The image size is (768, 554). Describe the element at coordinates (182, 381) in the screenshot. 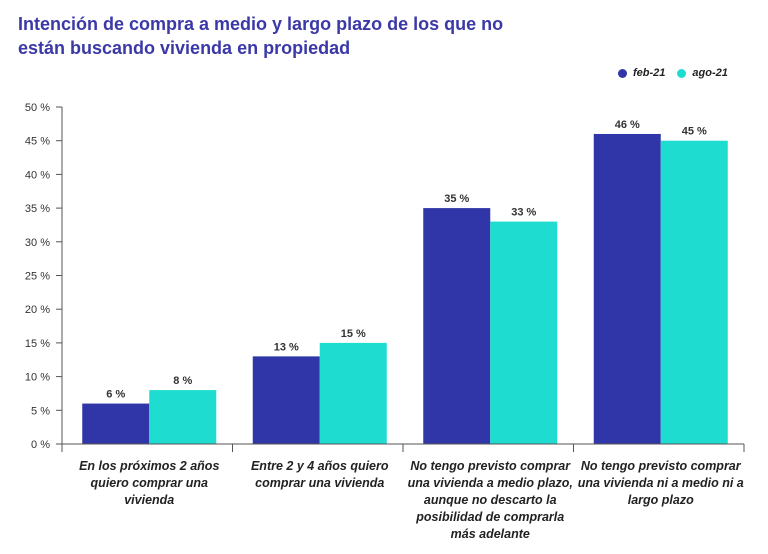

I see `data-label-ago-21-1: 8 %` at that location.